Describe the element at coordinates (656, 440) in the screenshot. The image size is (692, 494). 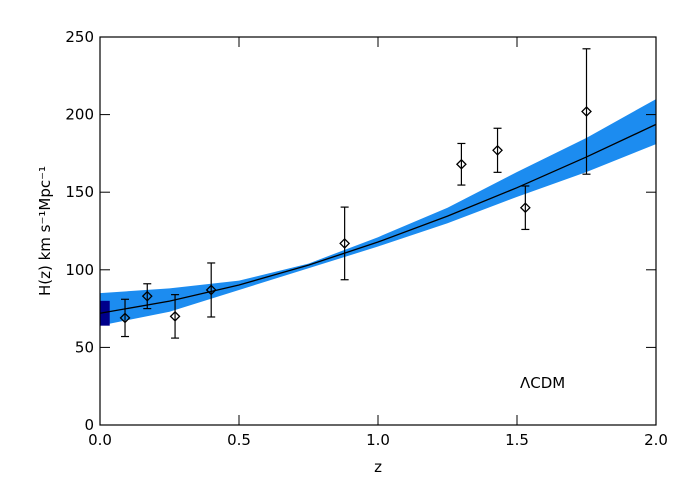
I see `x-tick-label: 2.0` at that location.